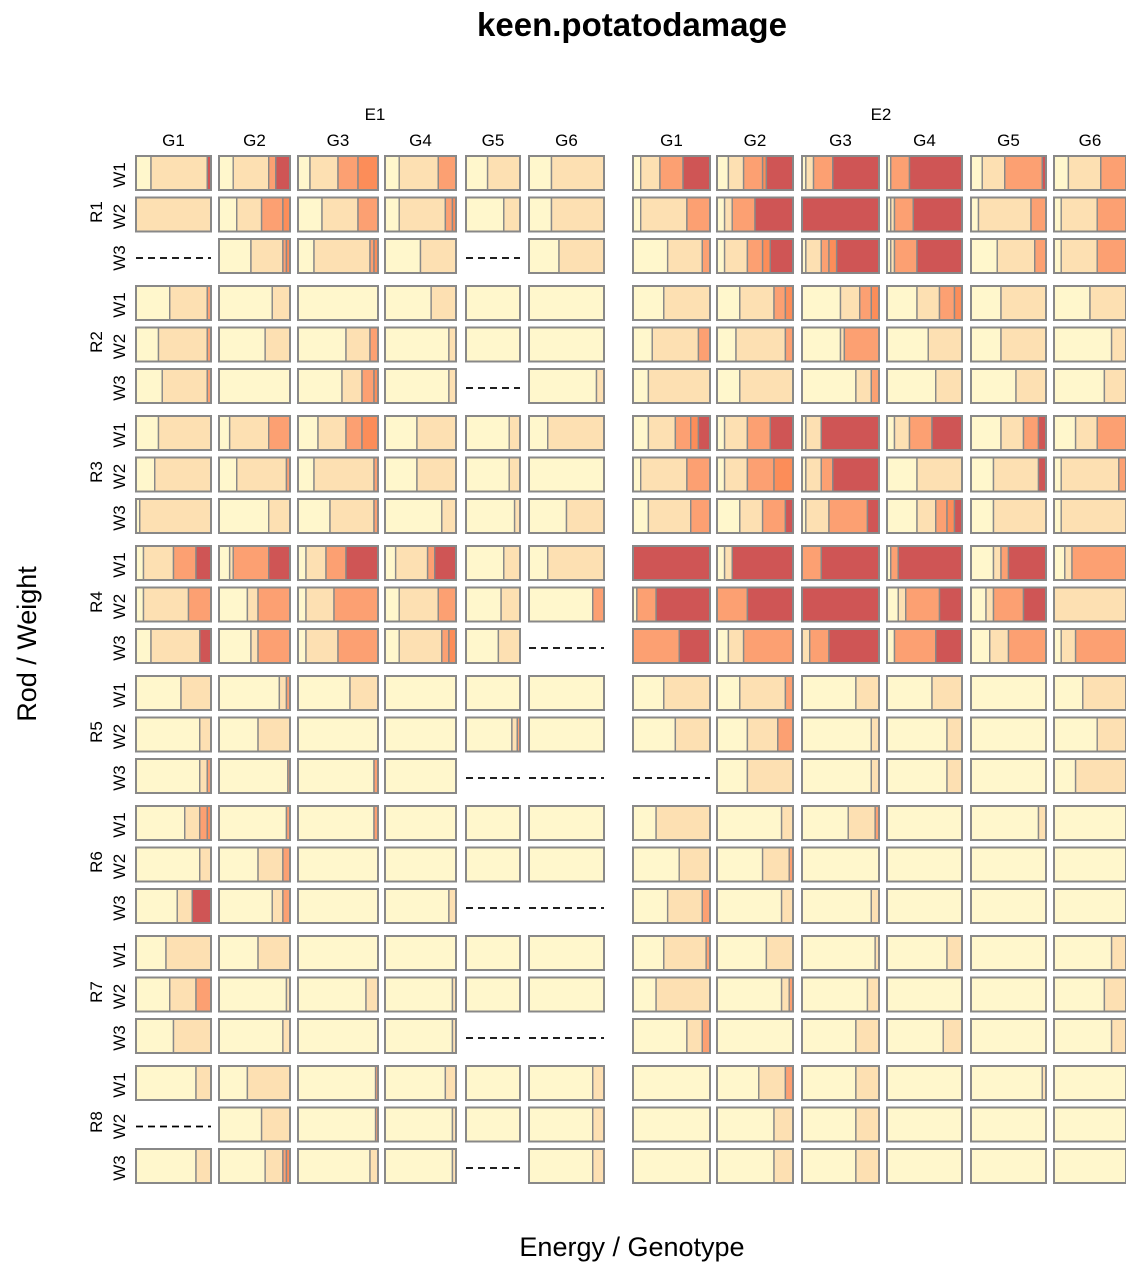 This screenshot has height=1264, width=1126. Describe the element at coordinates (27, 644) in the screenshot. I see `y-axis-title: Rod / Weight` at that location.